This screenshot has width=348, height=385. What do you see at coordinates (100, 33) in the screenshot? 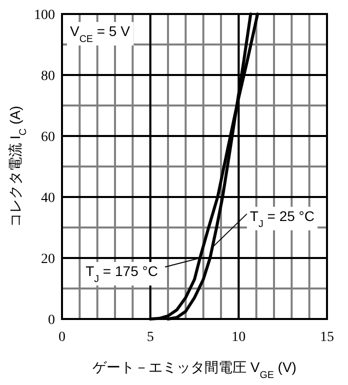
I see `annotation: V$_{CE}$ = 5 V` at bounding box center [100, 33].